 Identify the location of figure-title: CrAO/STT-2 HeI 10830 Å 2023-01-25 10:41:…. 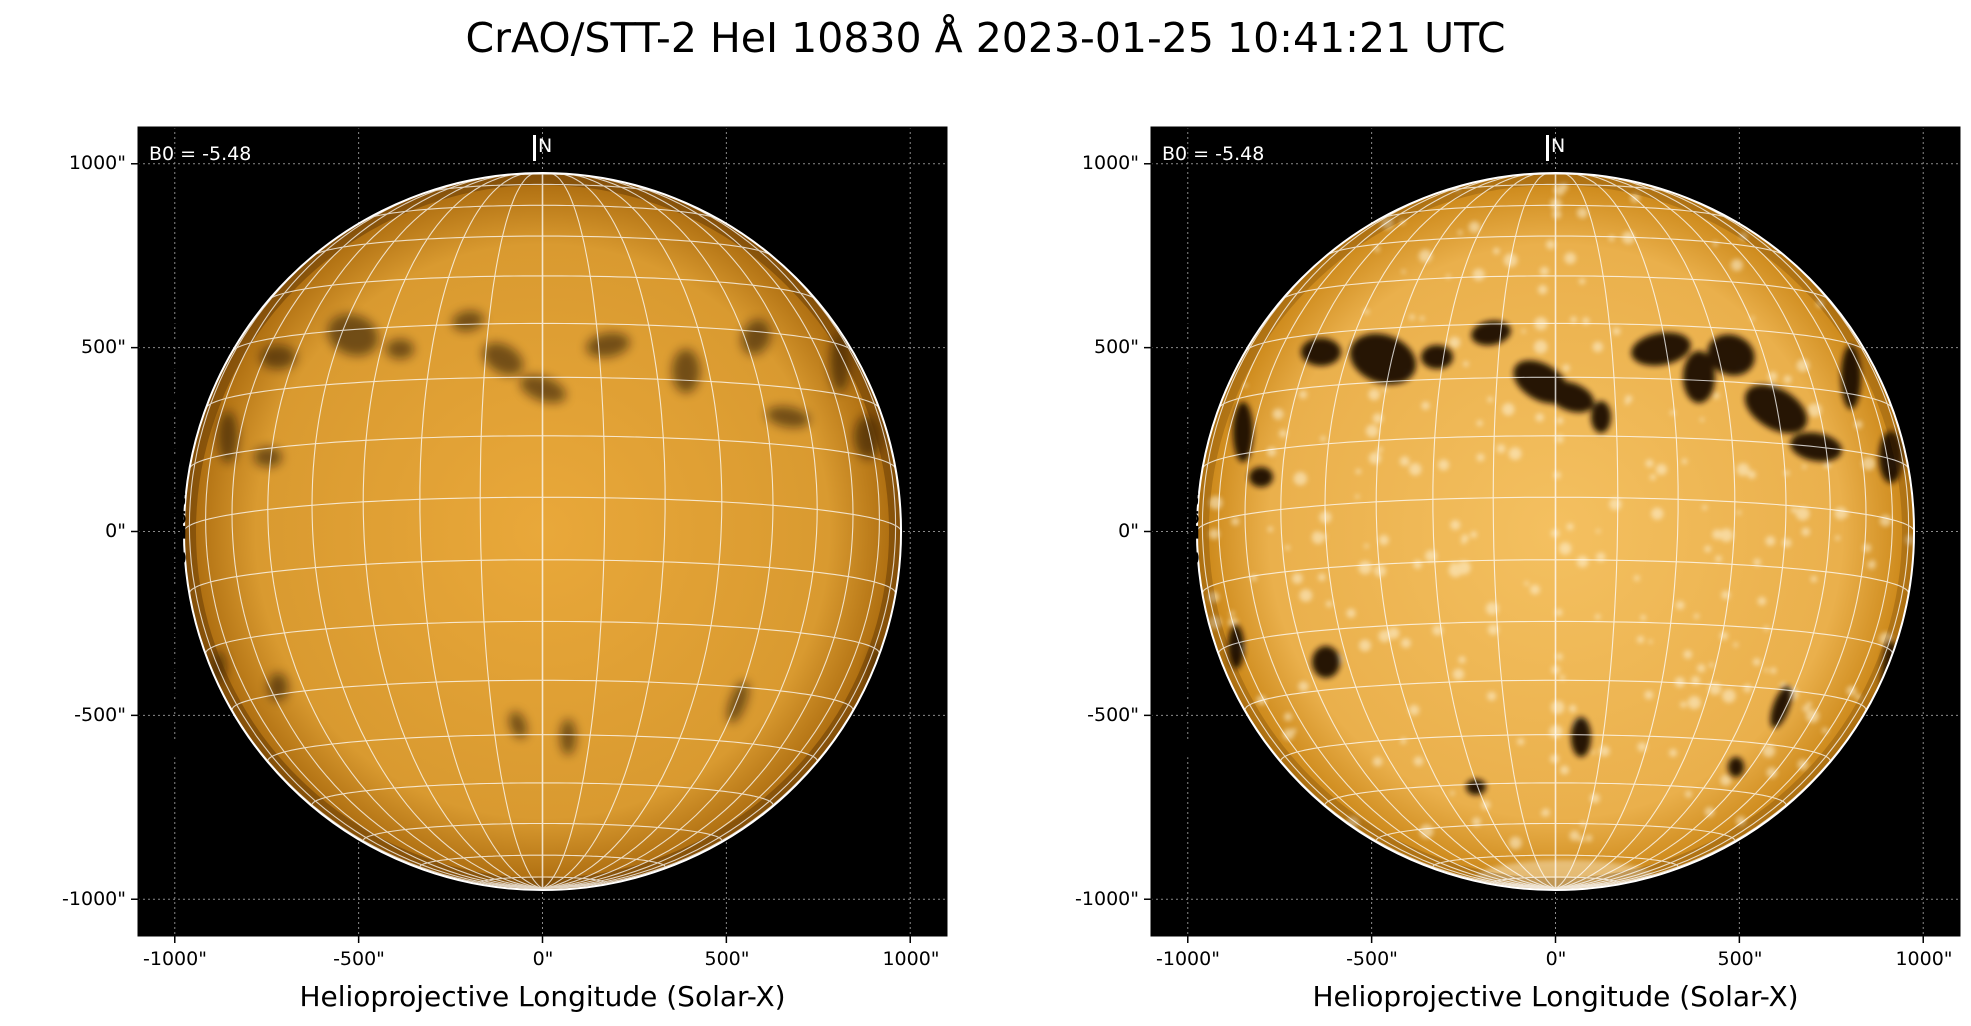
(985, 38).